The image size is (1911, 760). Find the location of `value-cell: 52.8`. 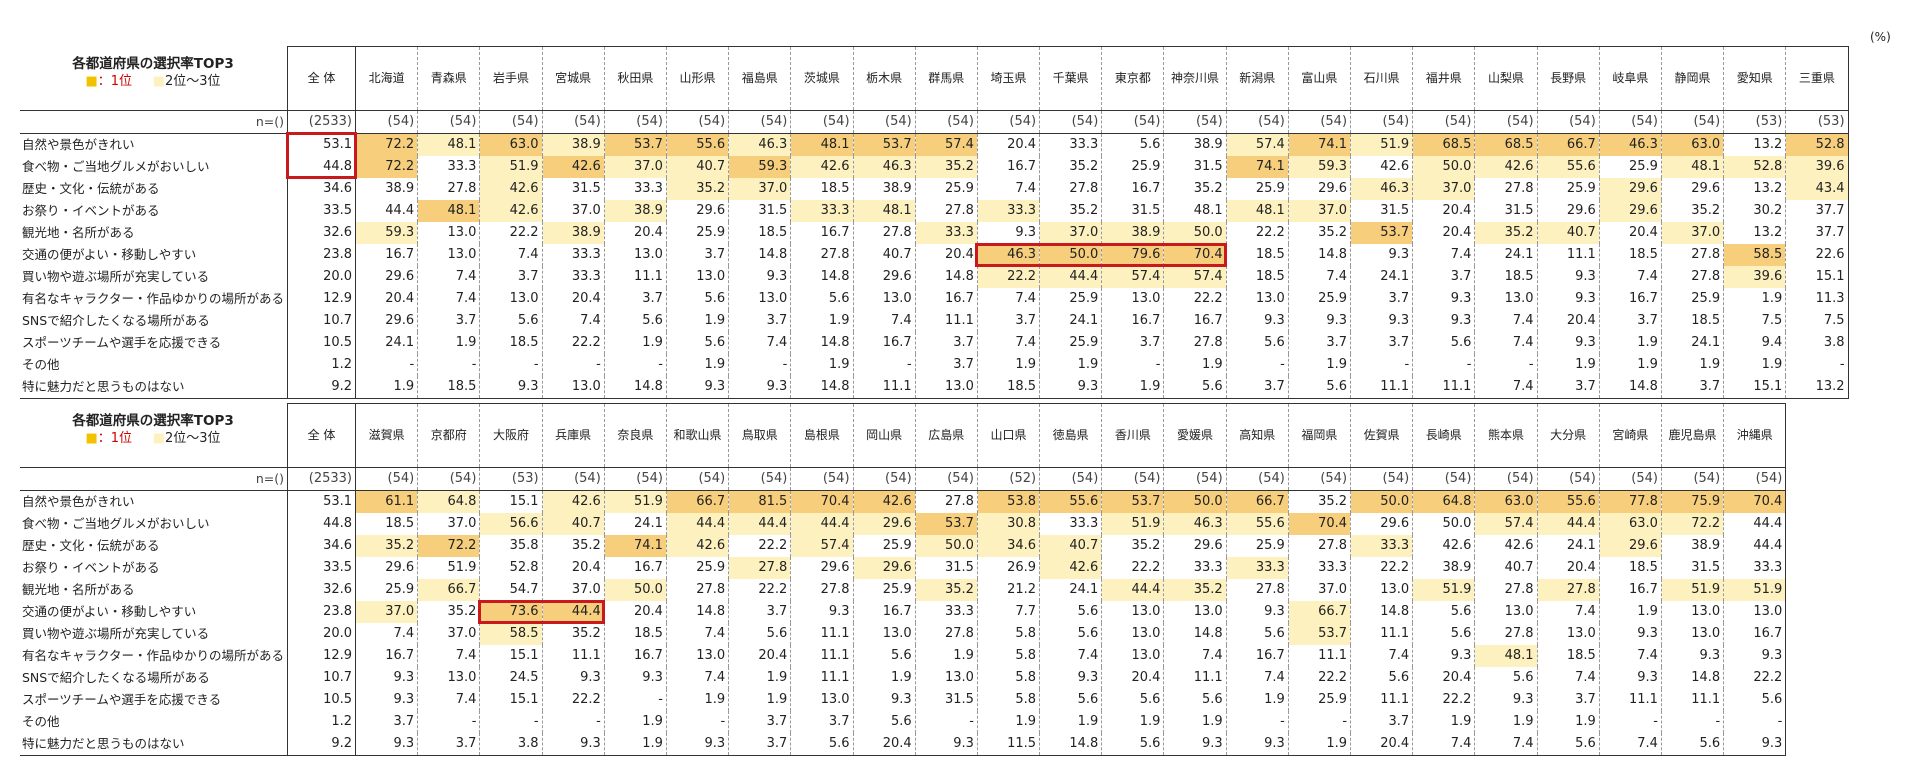

value-cell: 52.8 is located at coordinates (1817, 144).